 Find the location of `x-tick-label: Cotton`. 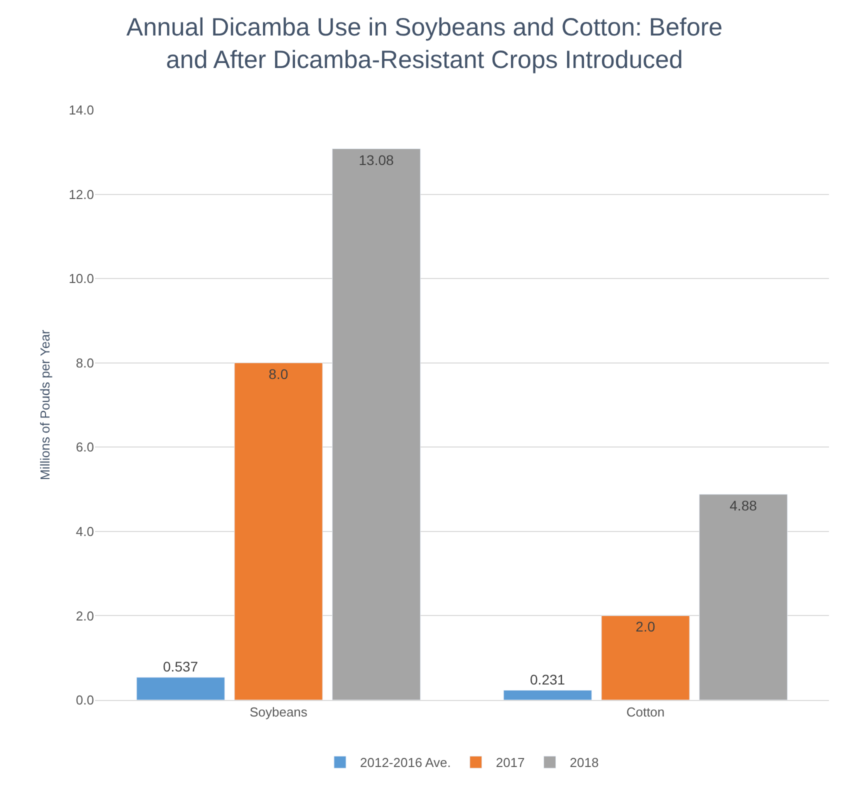

x-tick-label: Cotton is located at coordinates (645, 712).